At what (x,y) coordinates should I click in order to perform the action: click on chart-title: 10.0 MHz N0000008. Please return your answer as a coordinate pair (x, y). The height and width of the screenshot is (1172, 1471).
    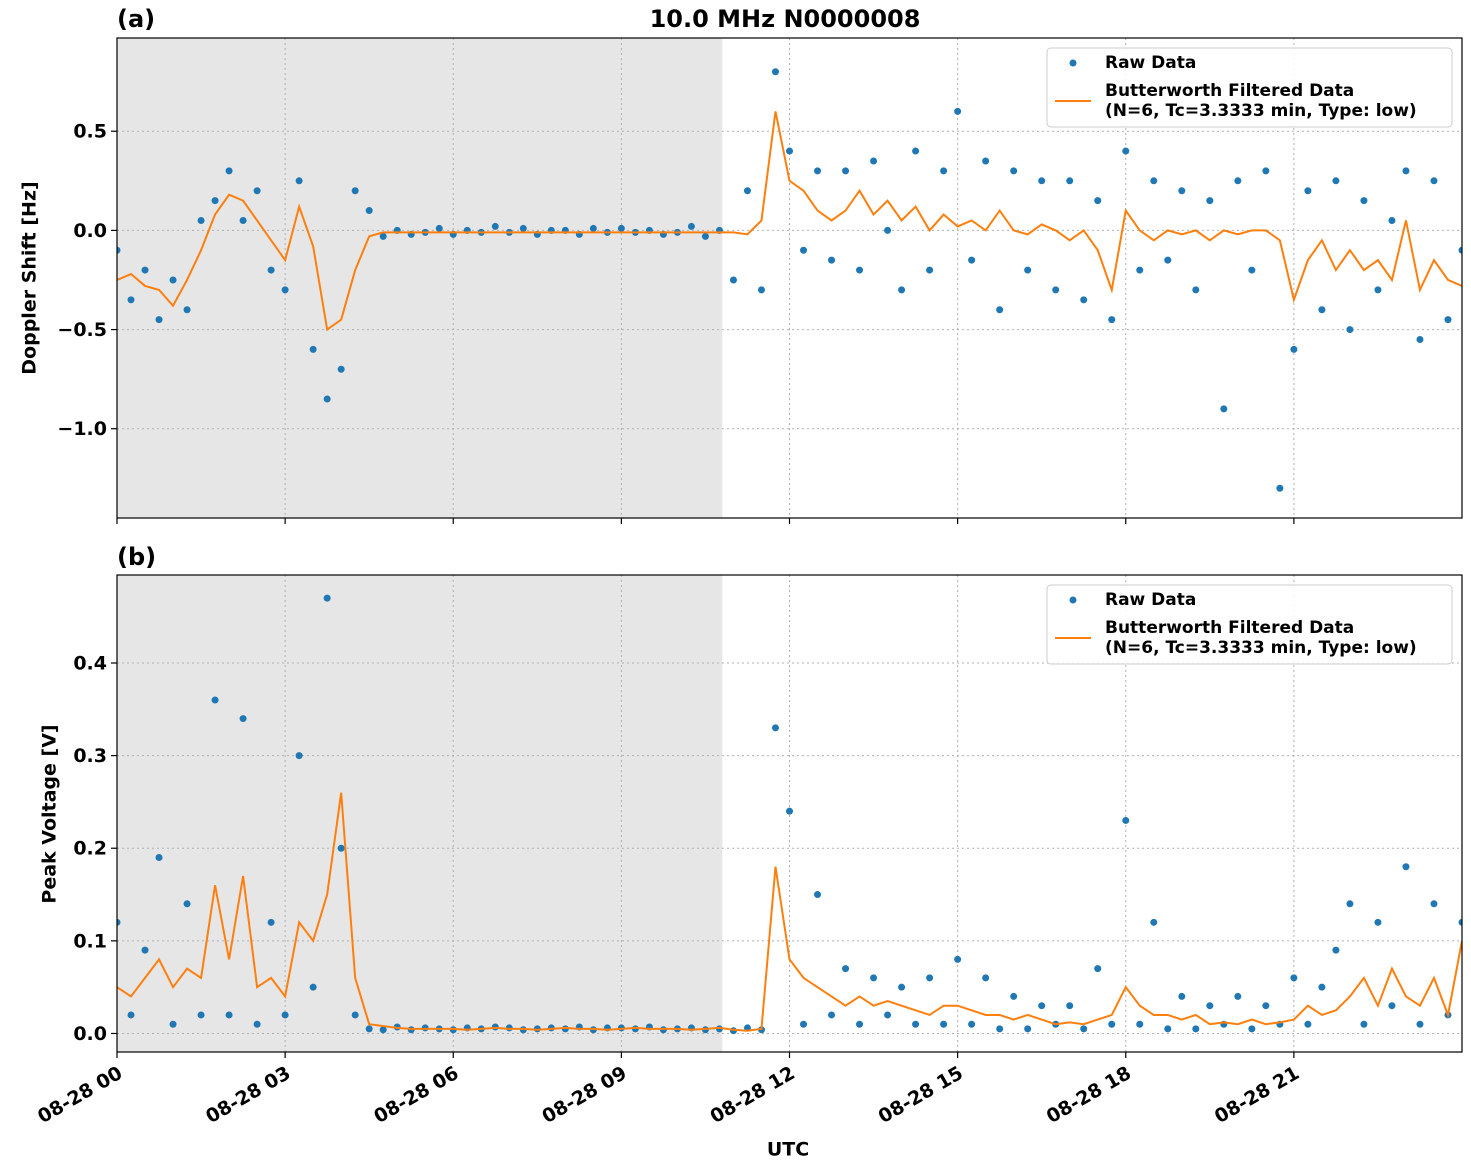
    Looking at the image, I should click on (785, 19).